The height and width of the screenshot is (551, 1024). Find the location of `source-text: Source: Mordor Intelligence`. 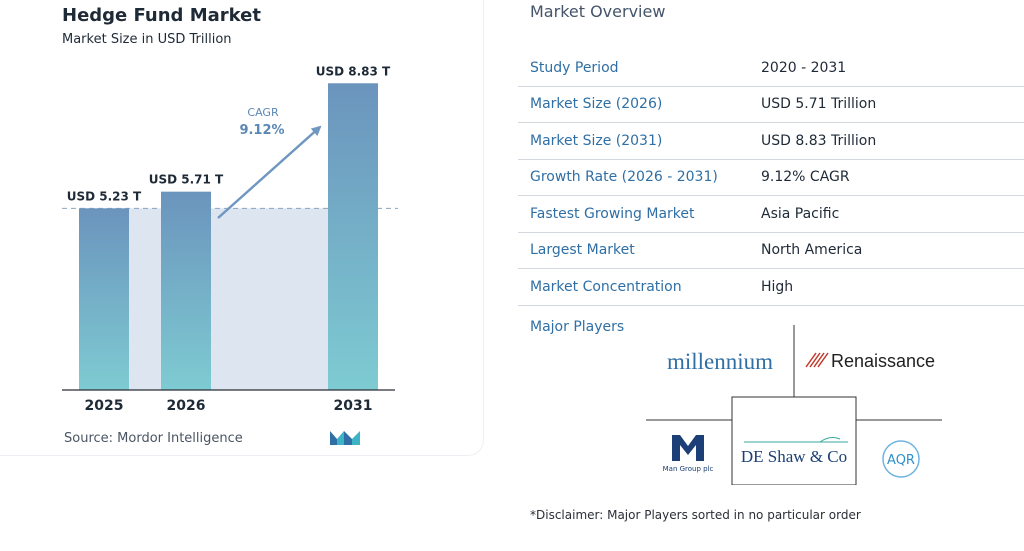

source-text: Source: Mordor Intelligence is located at coordinates (153, 438).